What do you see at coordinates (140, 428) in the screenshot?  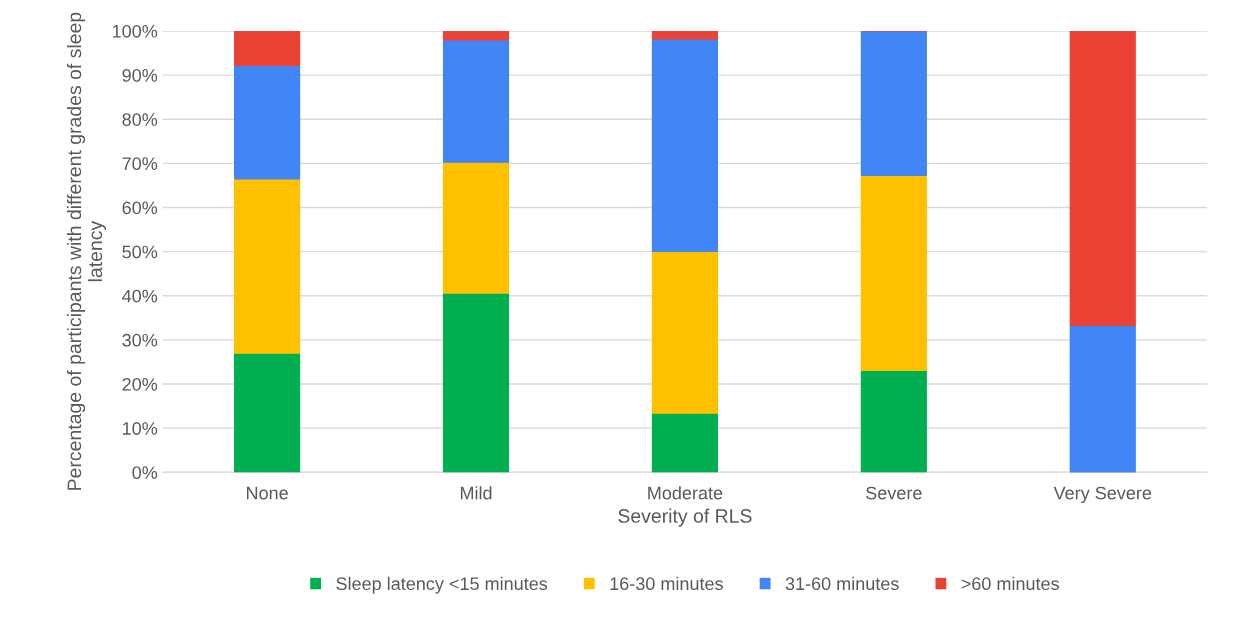 I see `y-tick-label: 10%` at bounding box center [140, 428].